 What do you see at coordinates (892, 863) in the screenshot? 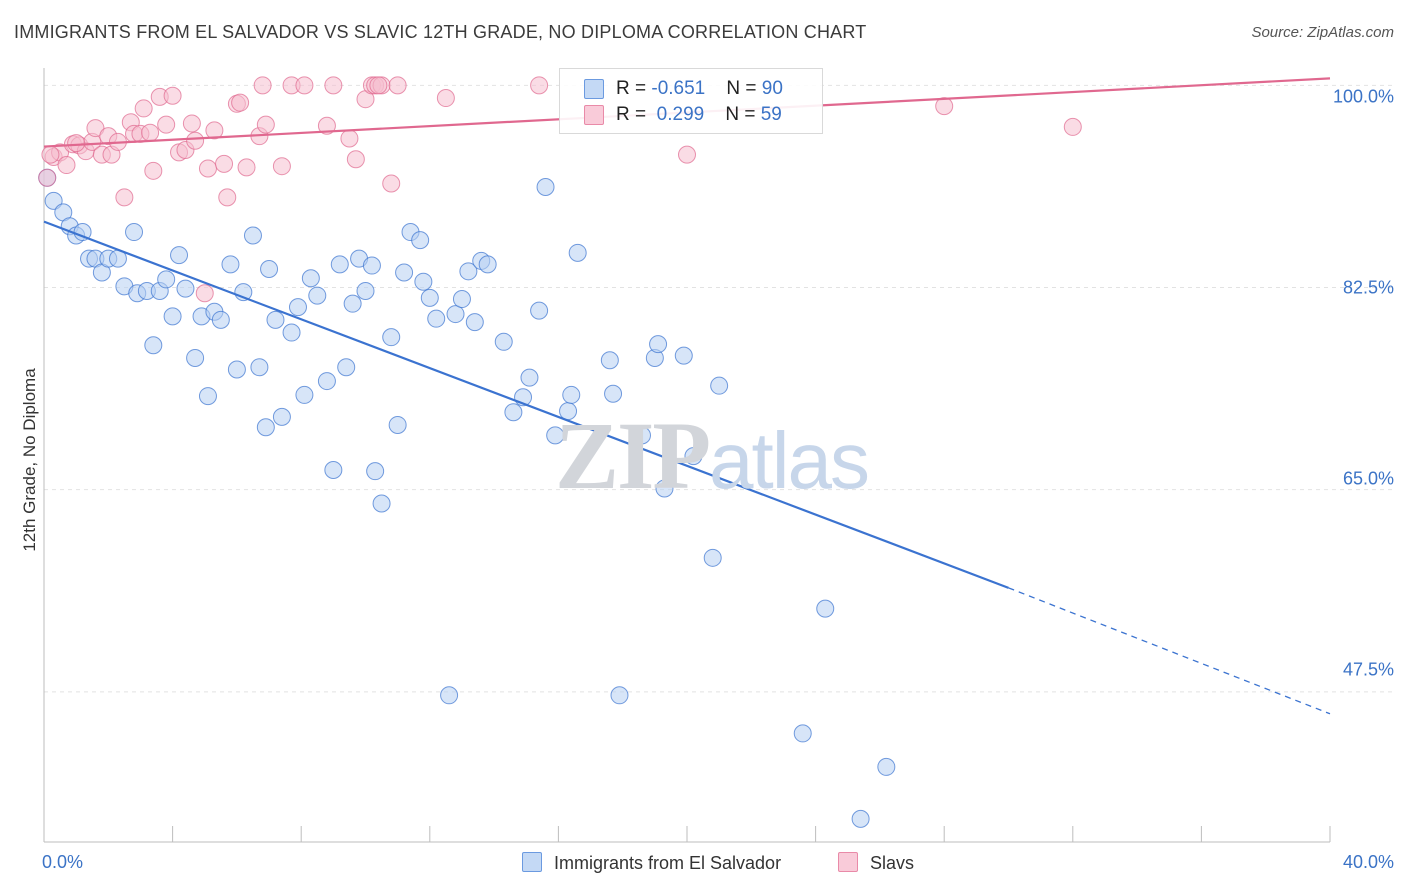
I see `legend-label-slavs: Slavs` at bounding box center [892, 863].